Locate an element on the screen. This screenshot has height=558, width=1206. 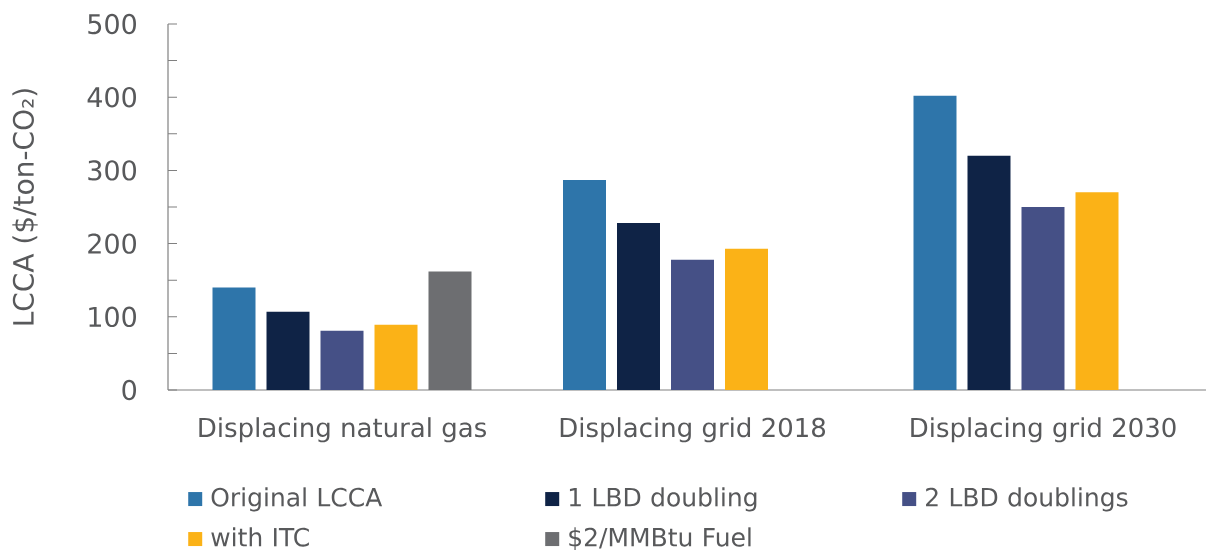
y-tick-label: 0 is located at coordinates (129, 390).